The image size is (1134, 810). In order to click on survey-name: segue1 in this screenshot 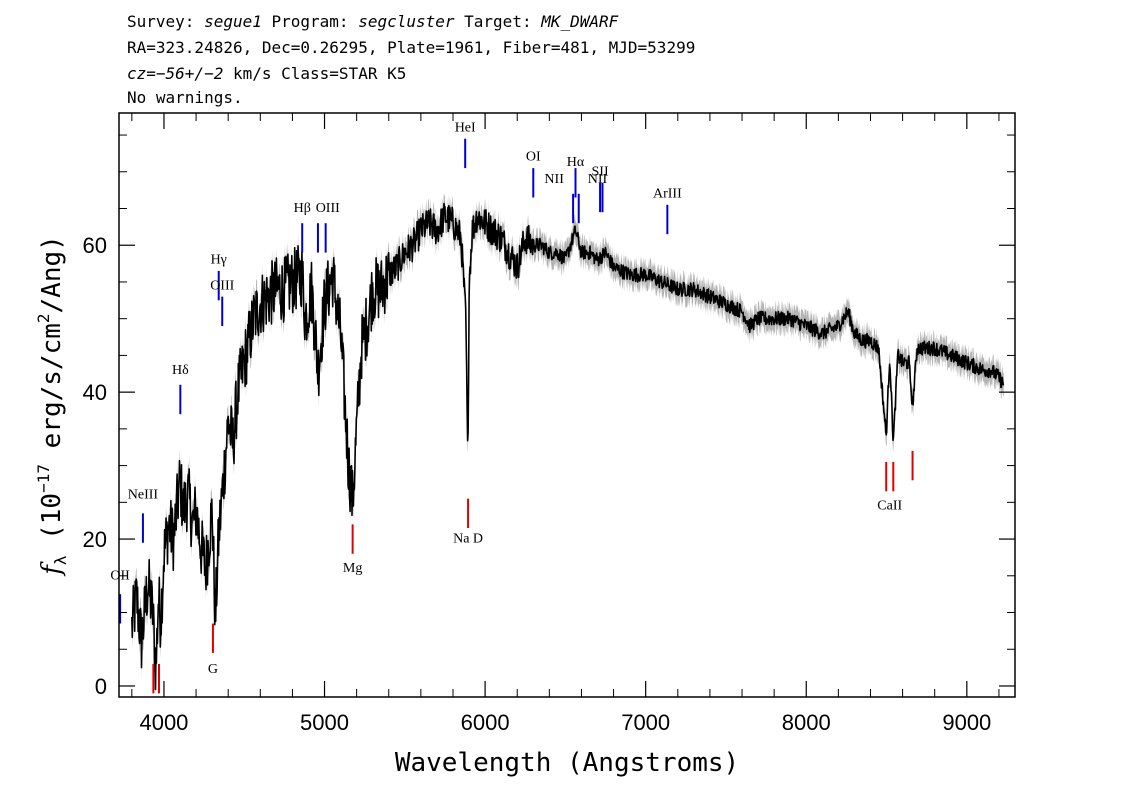, I will do `click(233, 21)`.